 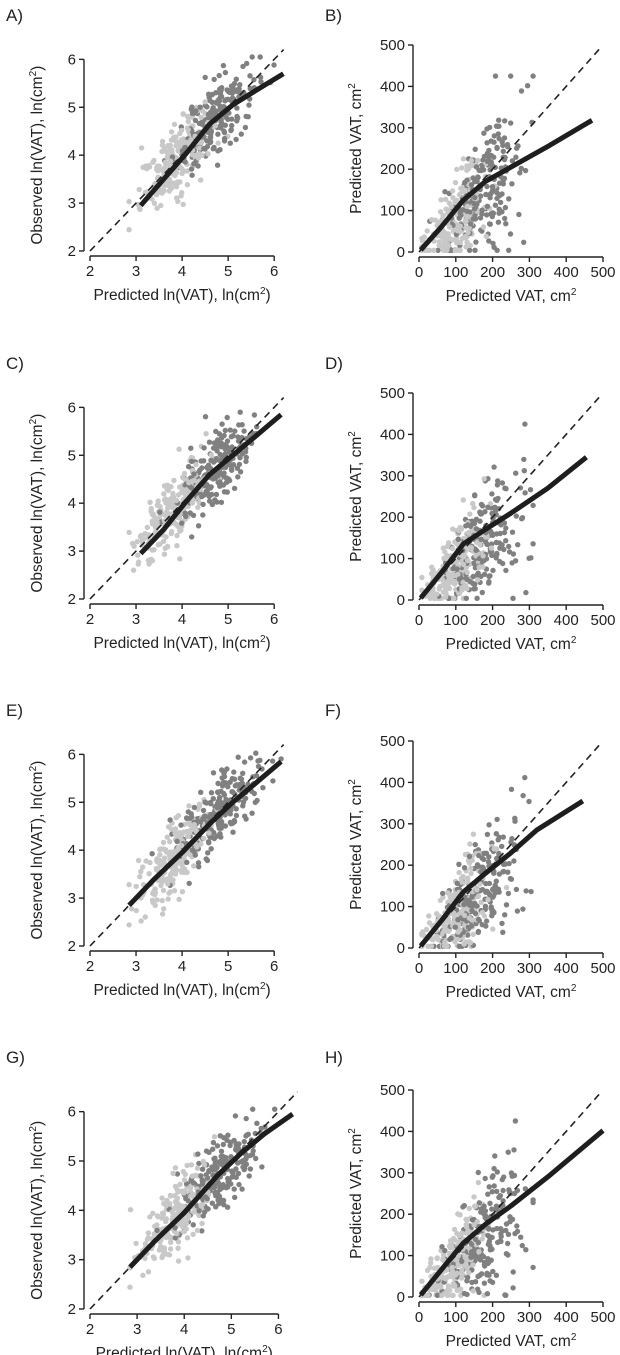 What do you see at coordinates (182, 966) in the screenshot?
I see `x-tick-label: 4` at bounding box center [182, 966].